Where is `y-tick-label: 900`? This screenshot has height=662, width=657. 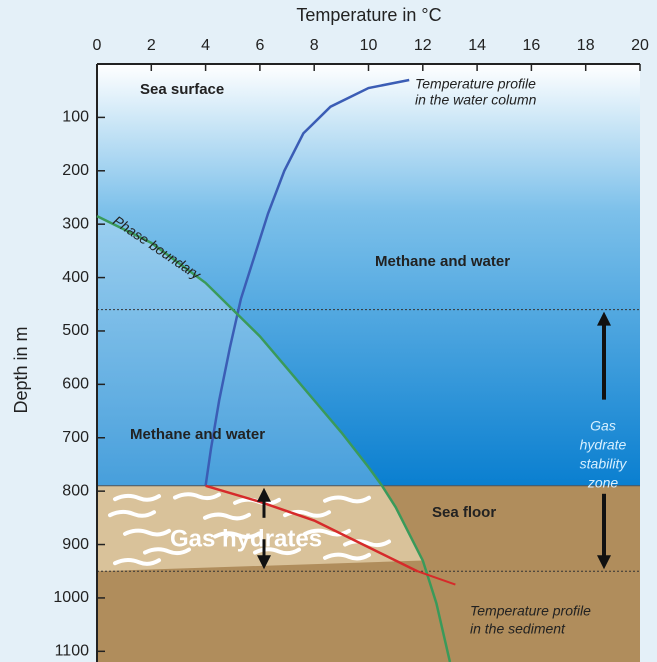 y-tick-label: 900 is located at coordinates (75, 544).